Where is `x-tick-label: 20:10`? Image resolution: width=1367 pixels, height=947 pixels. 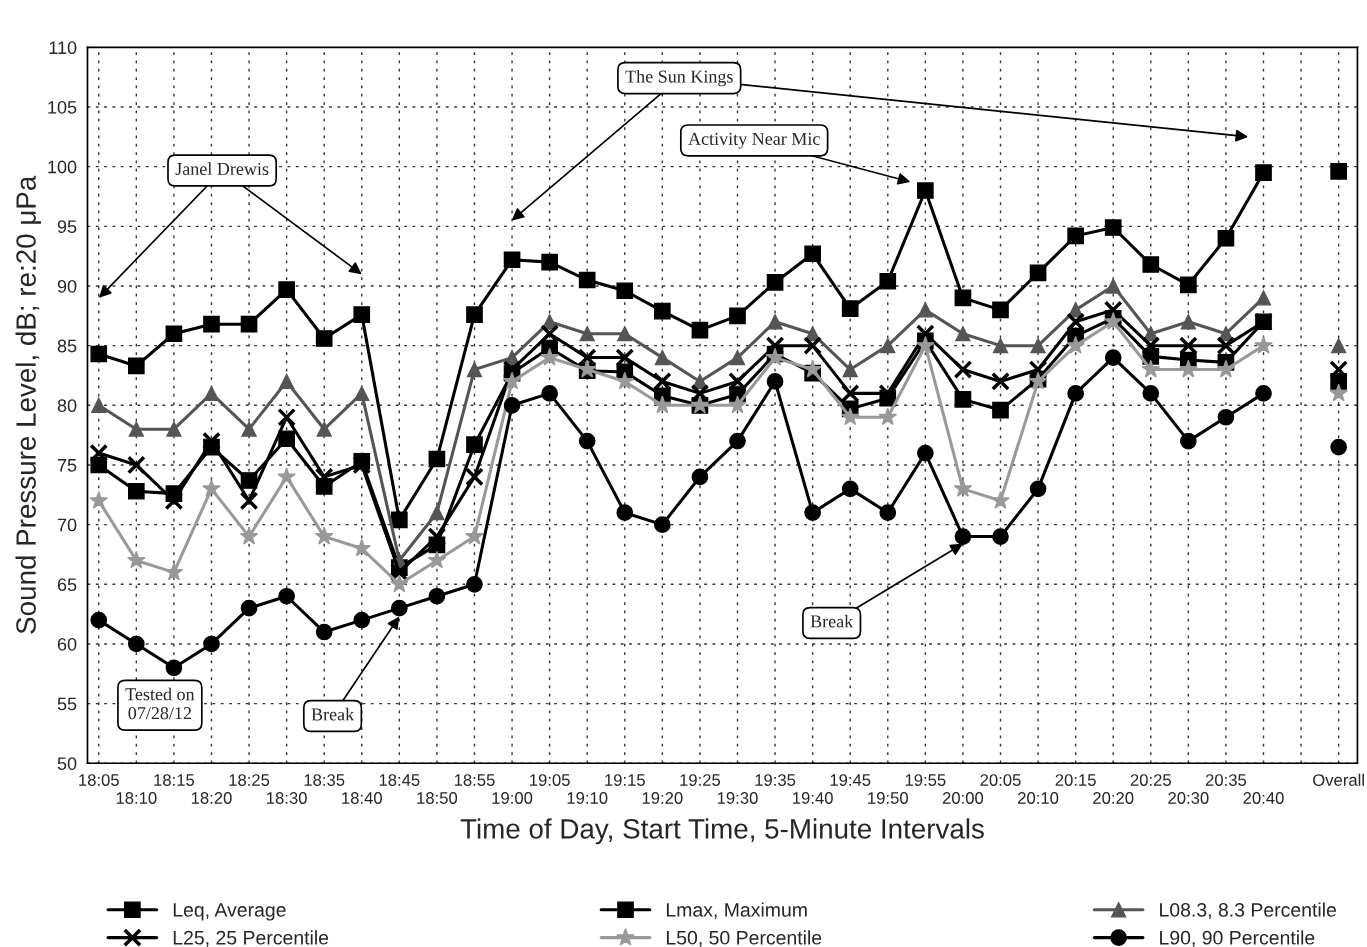
x-tick-label: 20:10 is located at coordinates (1038, 798).